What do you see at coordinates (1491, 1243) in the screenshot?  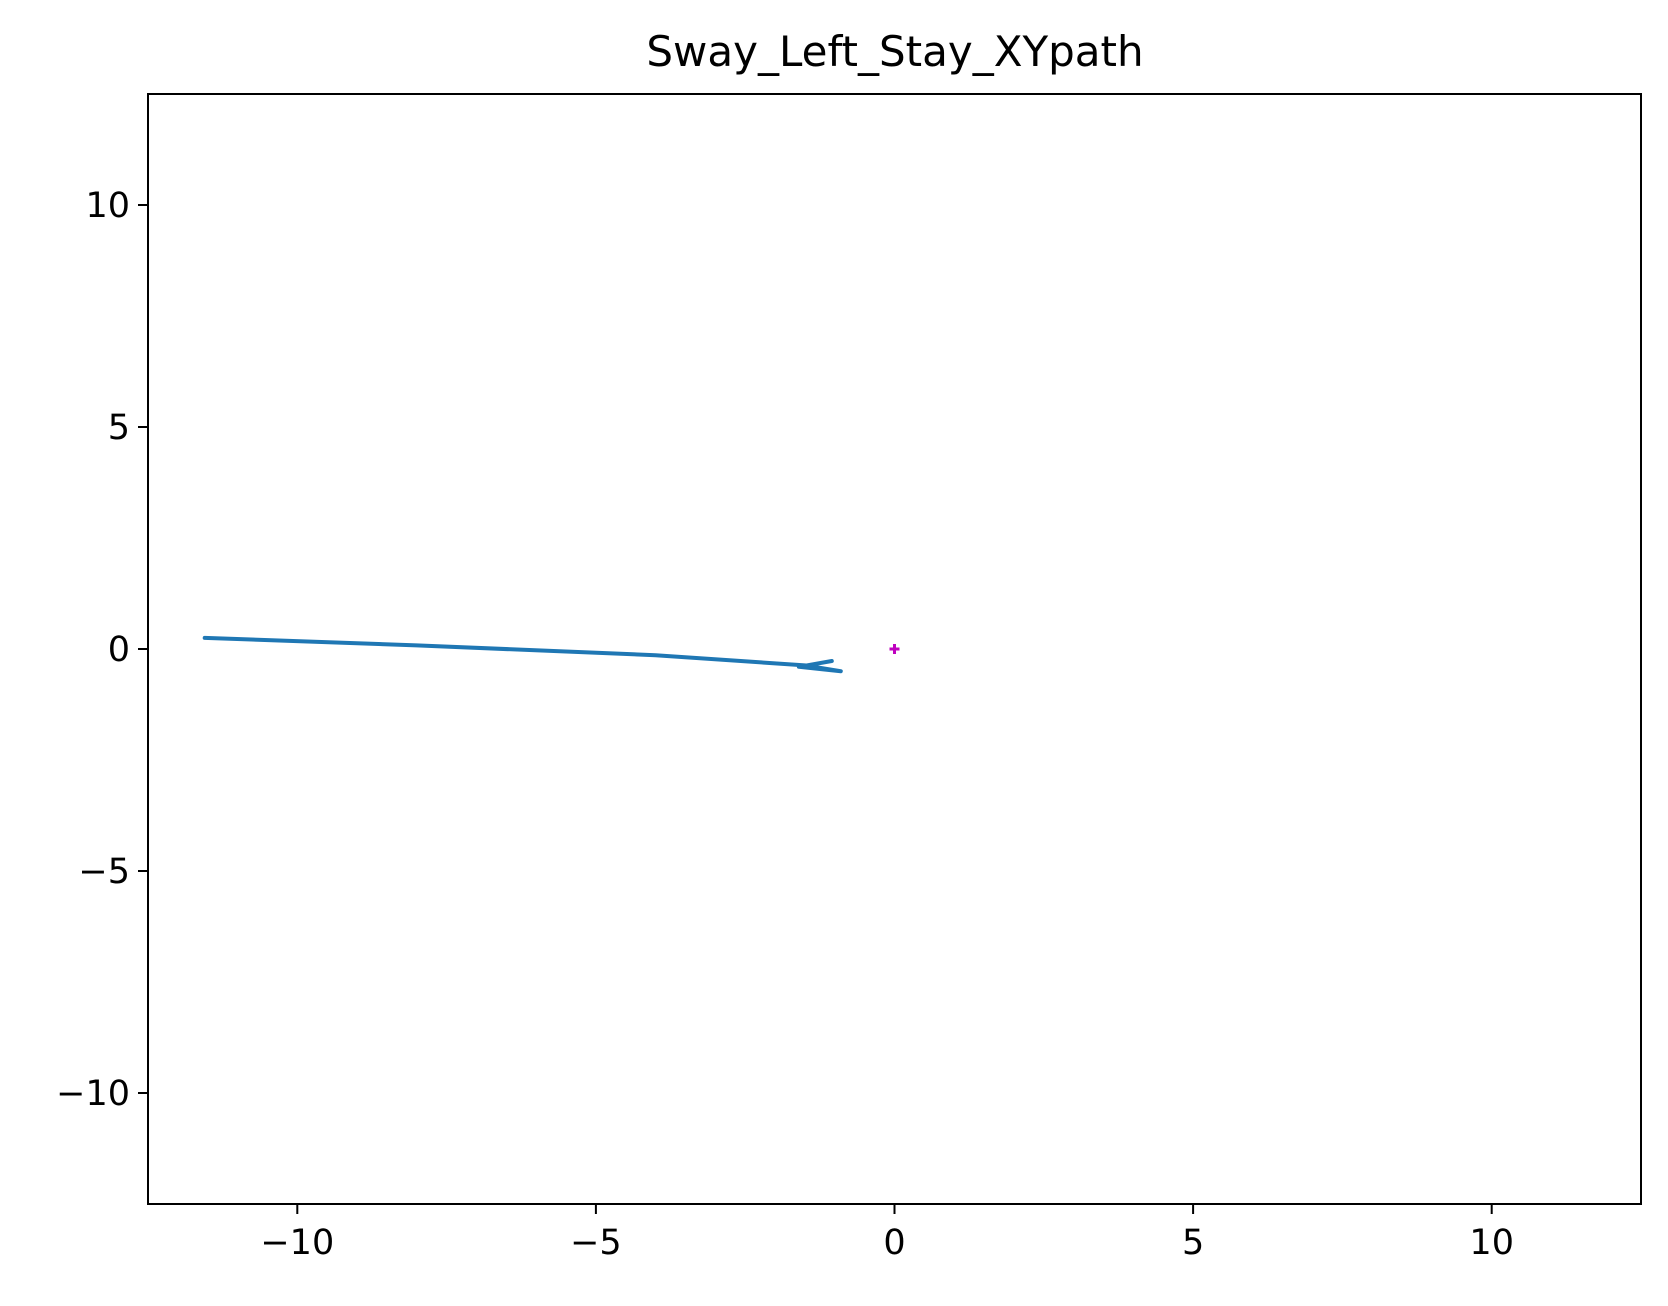 I see `x-tick-label: 10` at bounding box center [1491, 1243].